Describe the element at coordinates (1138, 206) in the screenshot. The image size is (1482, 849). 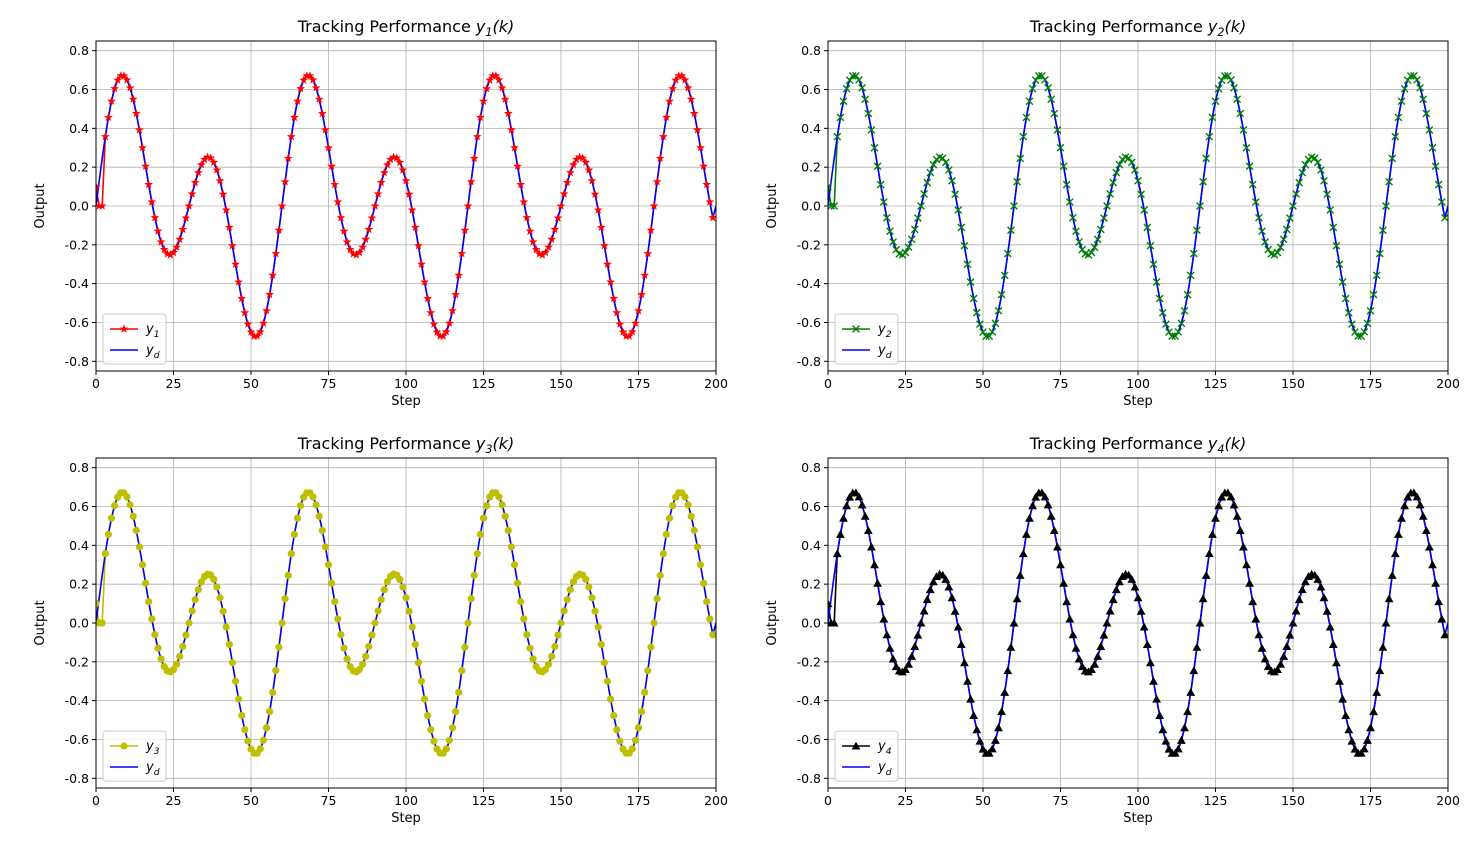
I see `plot-area` at that location.